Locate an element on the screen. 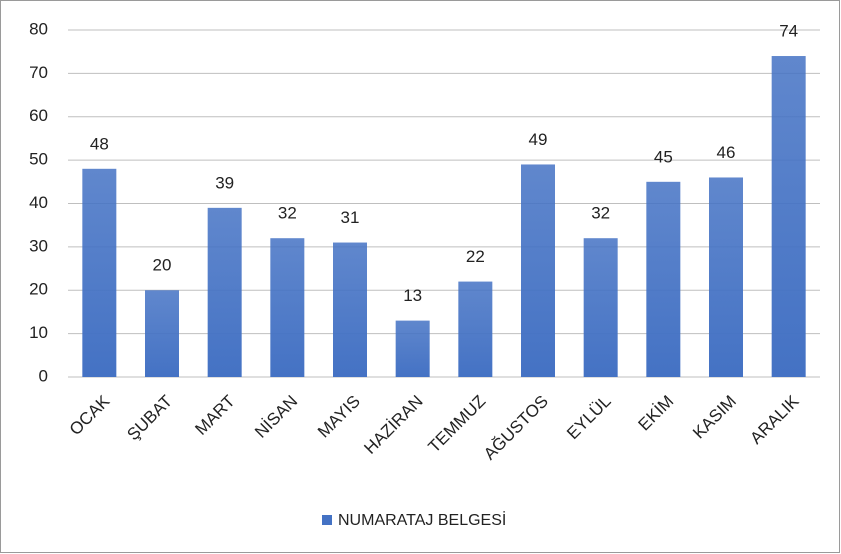 This screenshot has height=554, width=841. y-tick-label: 20 is located at coordinates (38, 289).